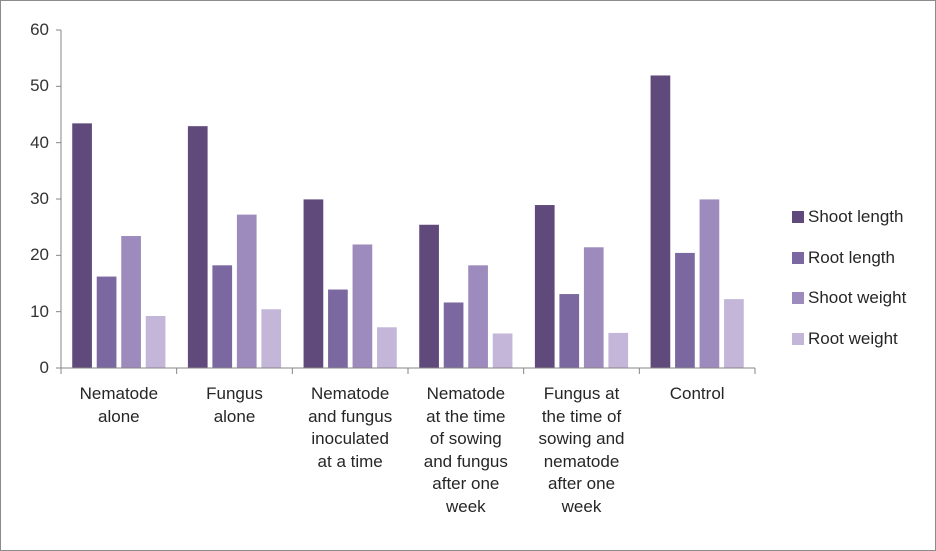 This screenshot has height=551, width=936. I want to click on category-label-line: nematode, so click(581, 461).